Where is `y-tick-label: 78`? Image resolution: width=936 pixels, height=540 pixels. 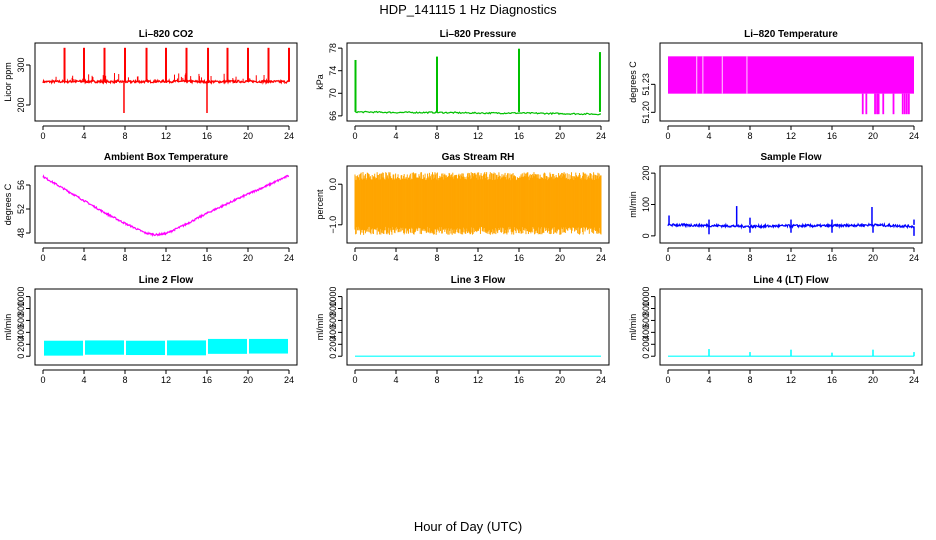
y-tick-label: 78 is located at coordinates (333, 48).